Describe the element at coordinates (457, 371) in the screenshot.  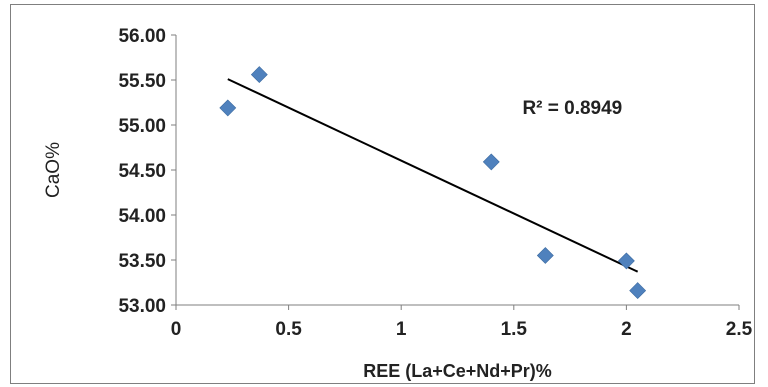
I see `x-axis-title: REE (La+Ce+Nd+Pr)%` at that location.